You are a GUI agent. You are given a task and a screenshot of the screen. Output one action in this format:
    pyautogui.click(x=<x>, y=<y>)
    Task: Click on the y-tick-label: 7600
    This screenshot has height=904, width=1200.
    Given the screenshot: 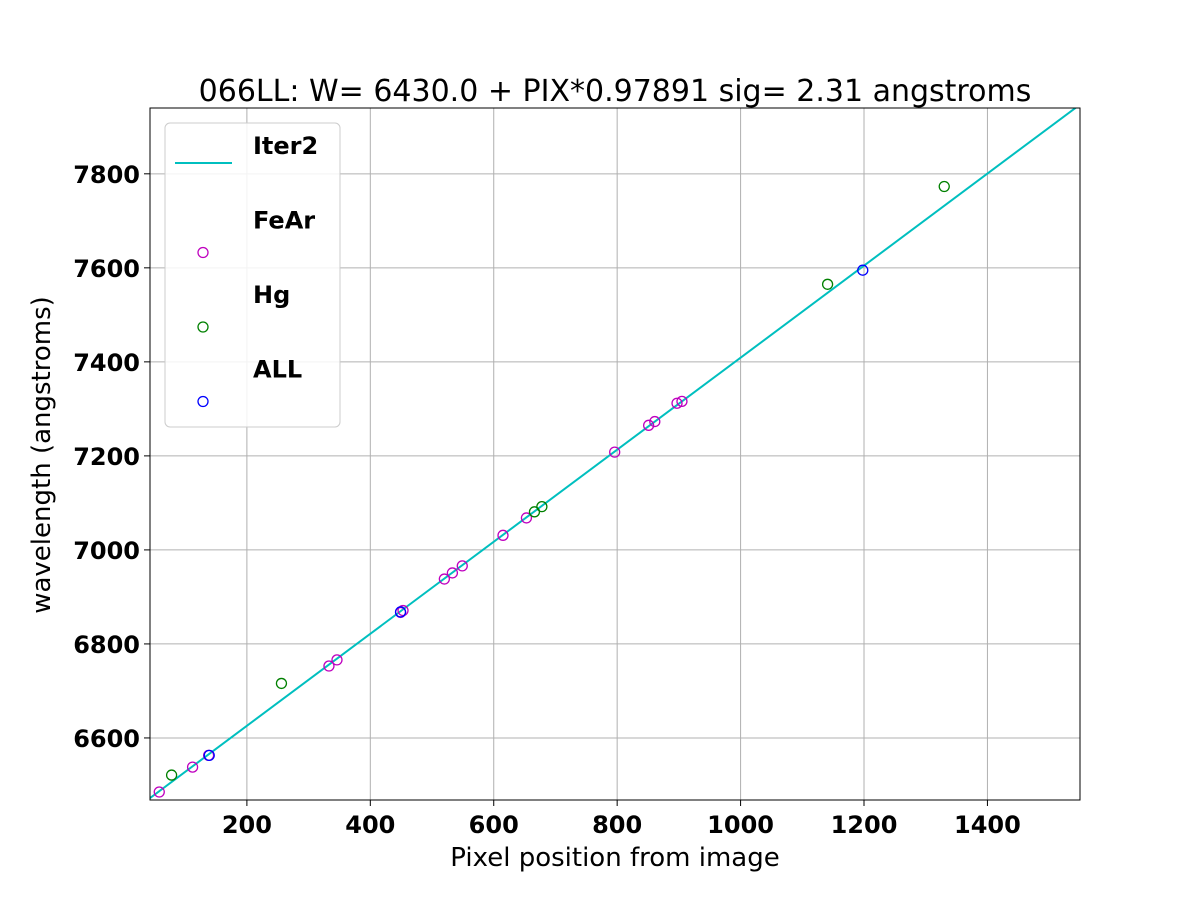 What is the action you would take?
    pyautogui.click(x=106, y=269)
    